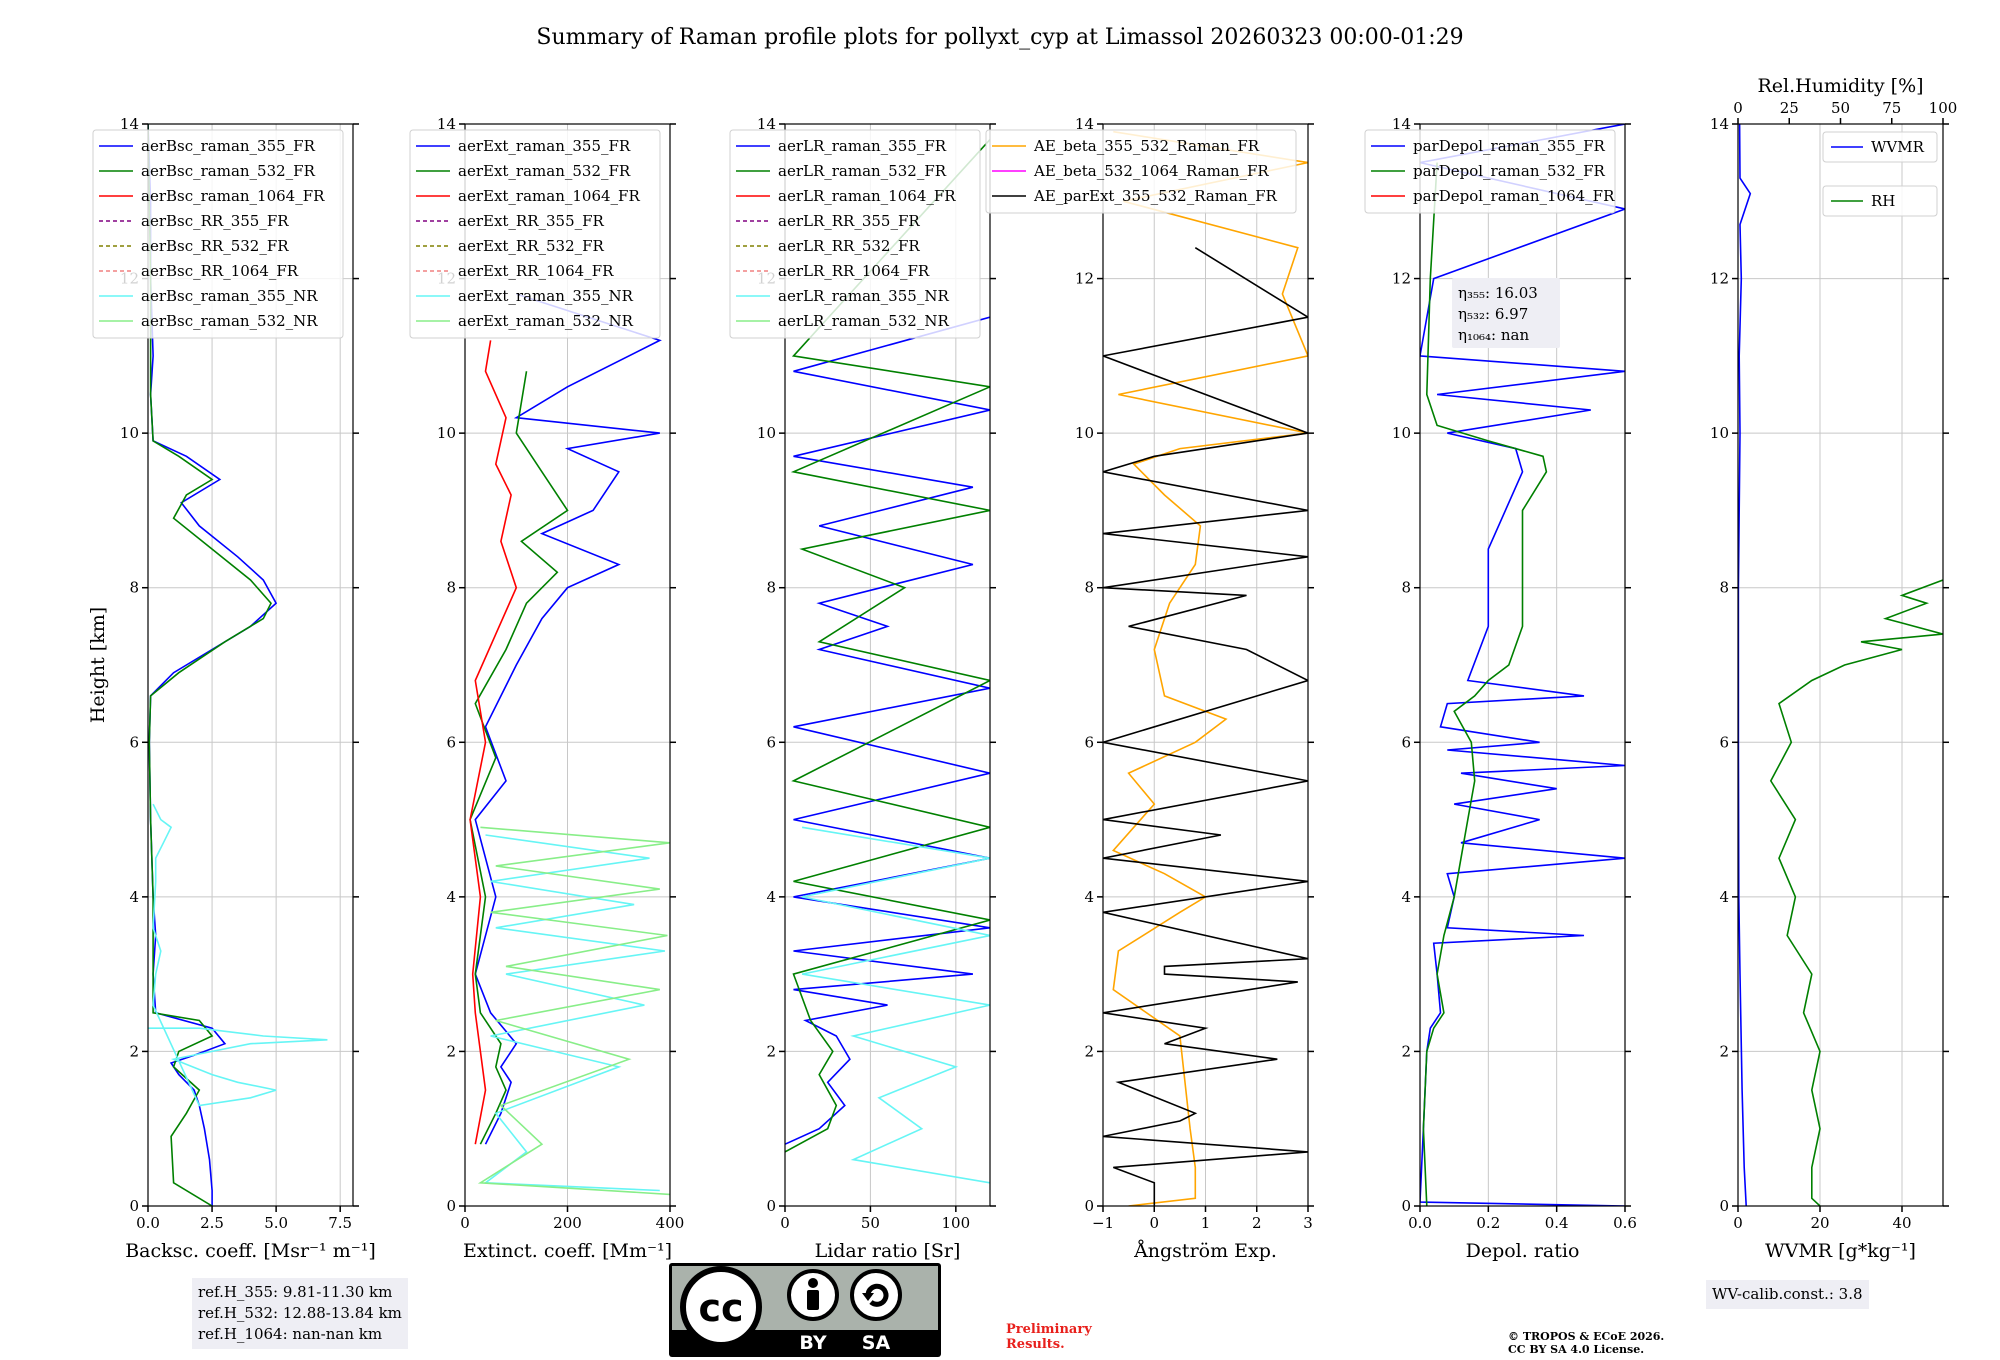  I want to click on legend-label: aerLR_raman_1064_FR, so click(867, 196).